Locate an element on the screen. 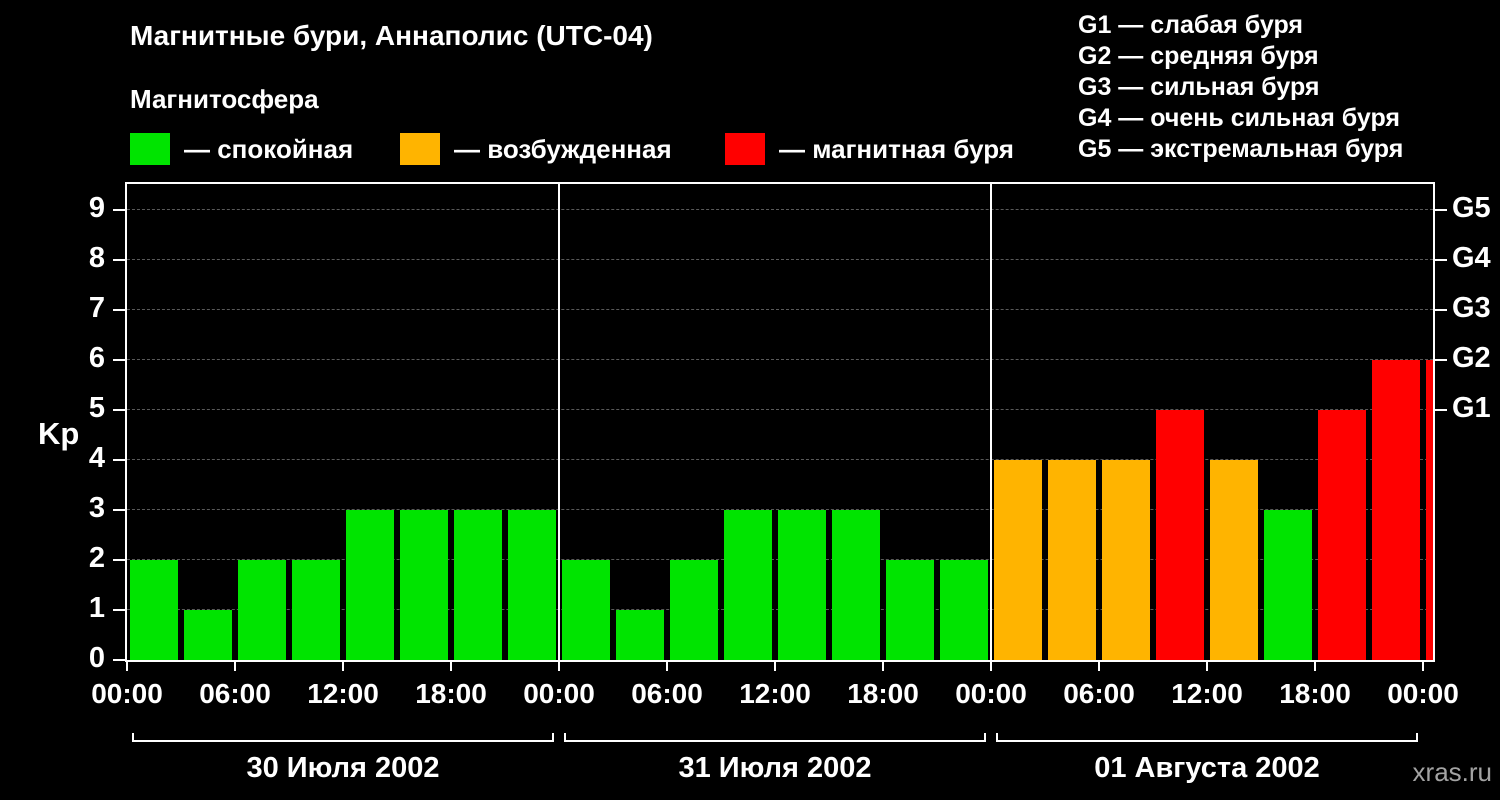 The image size is (1500, 800). g-tick-label: G3 is located at coordinates (1471, 308).